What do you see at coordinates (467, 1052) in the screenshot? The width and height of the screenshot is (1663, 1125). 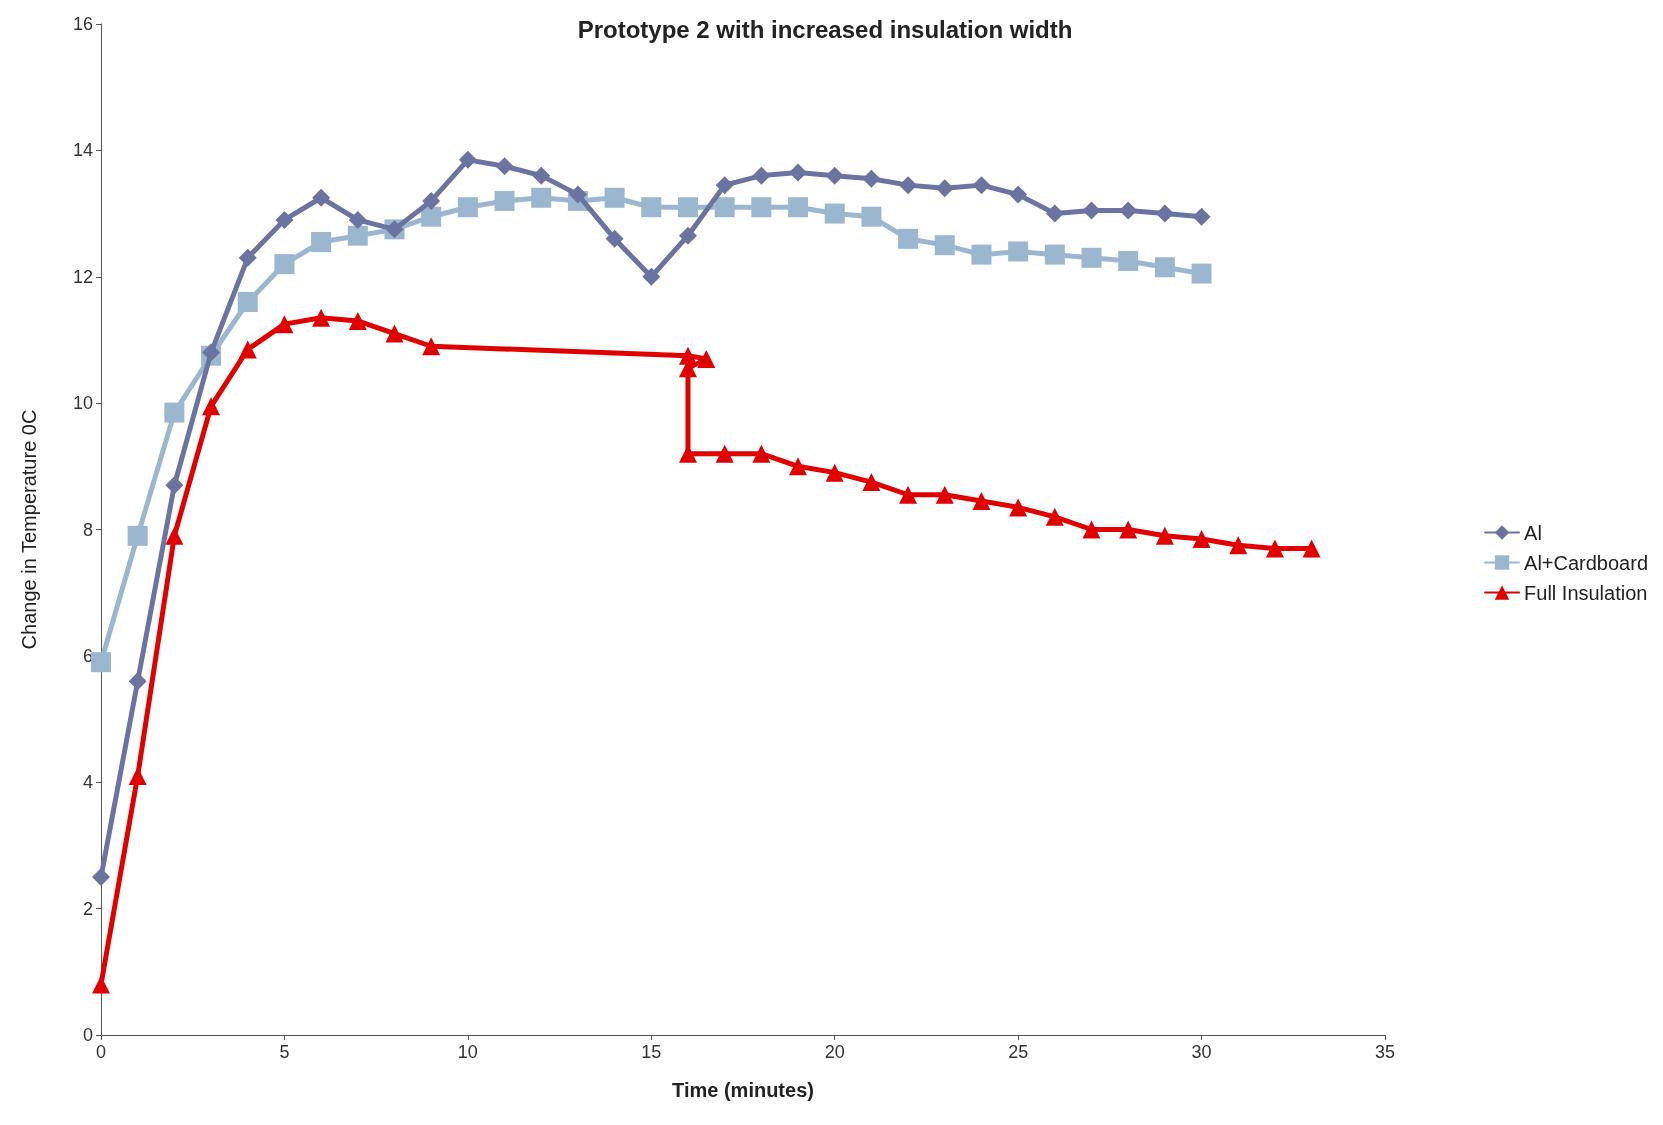 I see `x-tick-label: 10` at bounding box center [467, 1052].